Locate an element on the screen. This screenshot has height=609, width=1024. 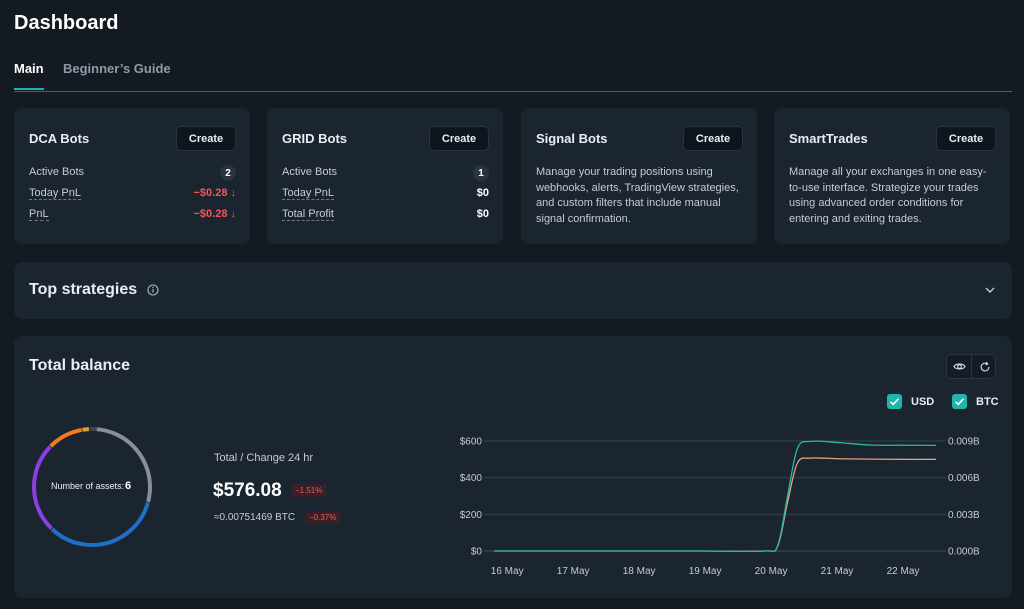
y-right-tick-label: 0.009B is located at coordinates (964, 442).